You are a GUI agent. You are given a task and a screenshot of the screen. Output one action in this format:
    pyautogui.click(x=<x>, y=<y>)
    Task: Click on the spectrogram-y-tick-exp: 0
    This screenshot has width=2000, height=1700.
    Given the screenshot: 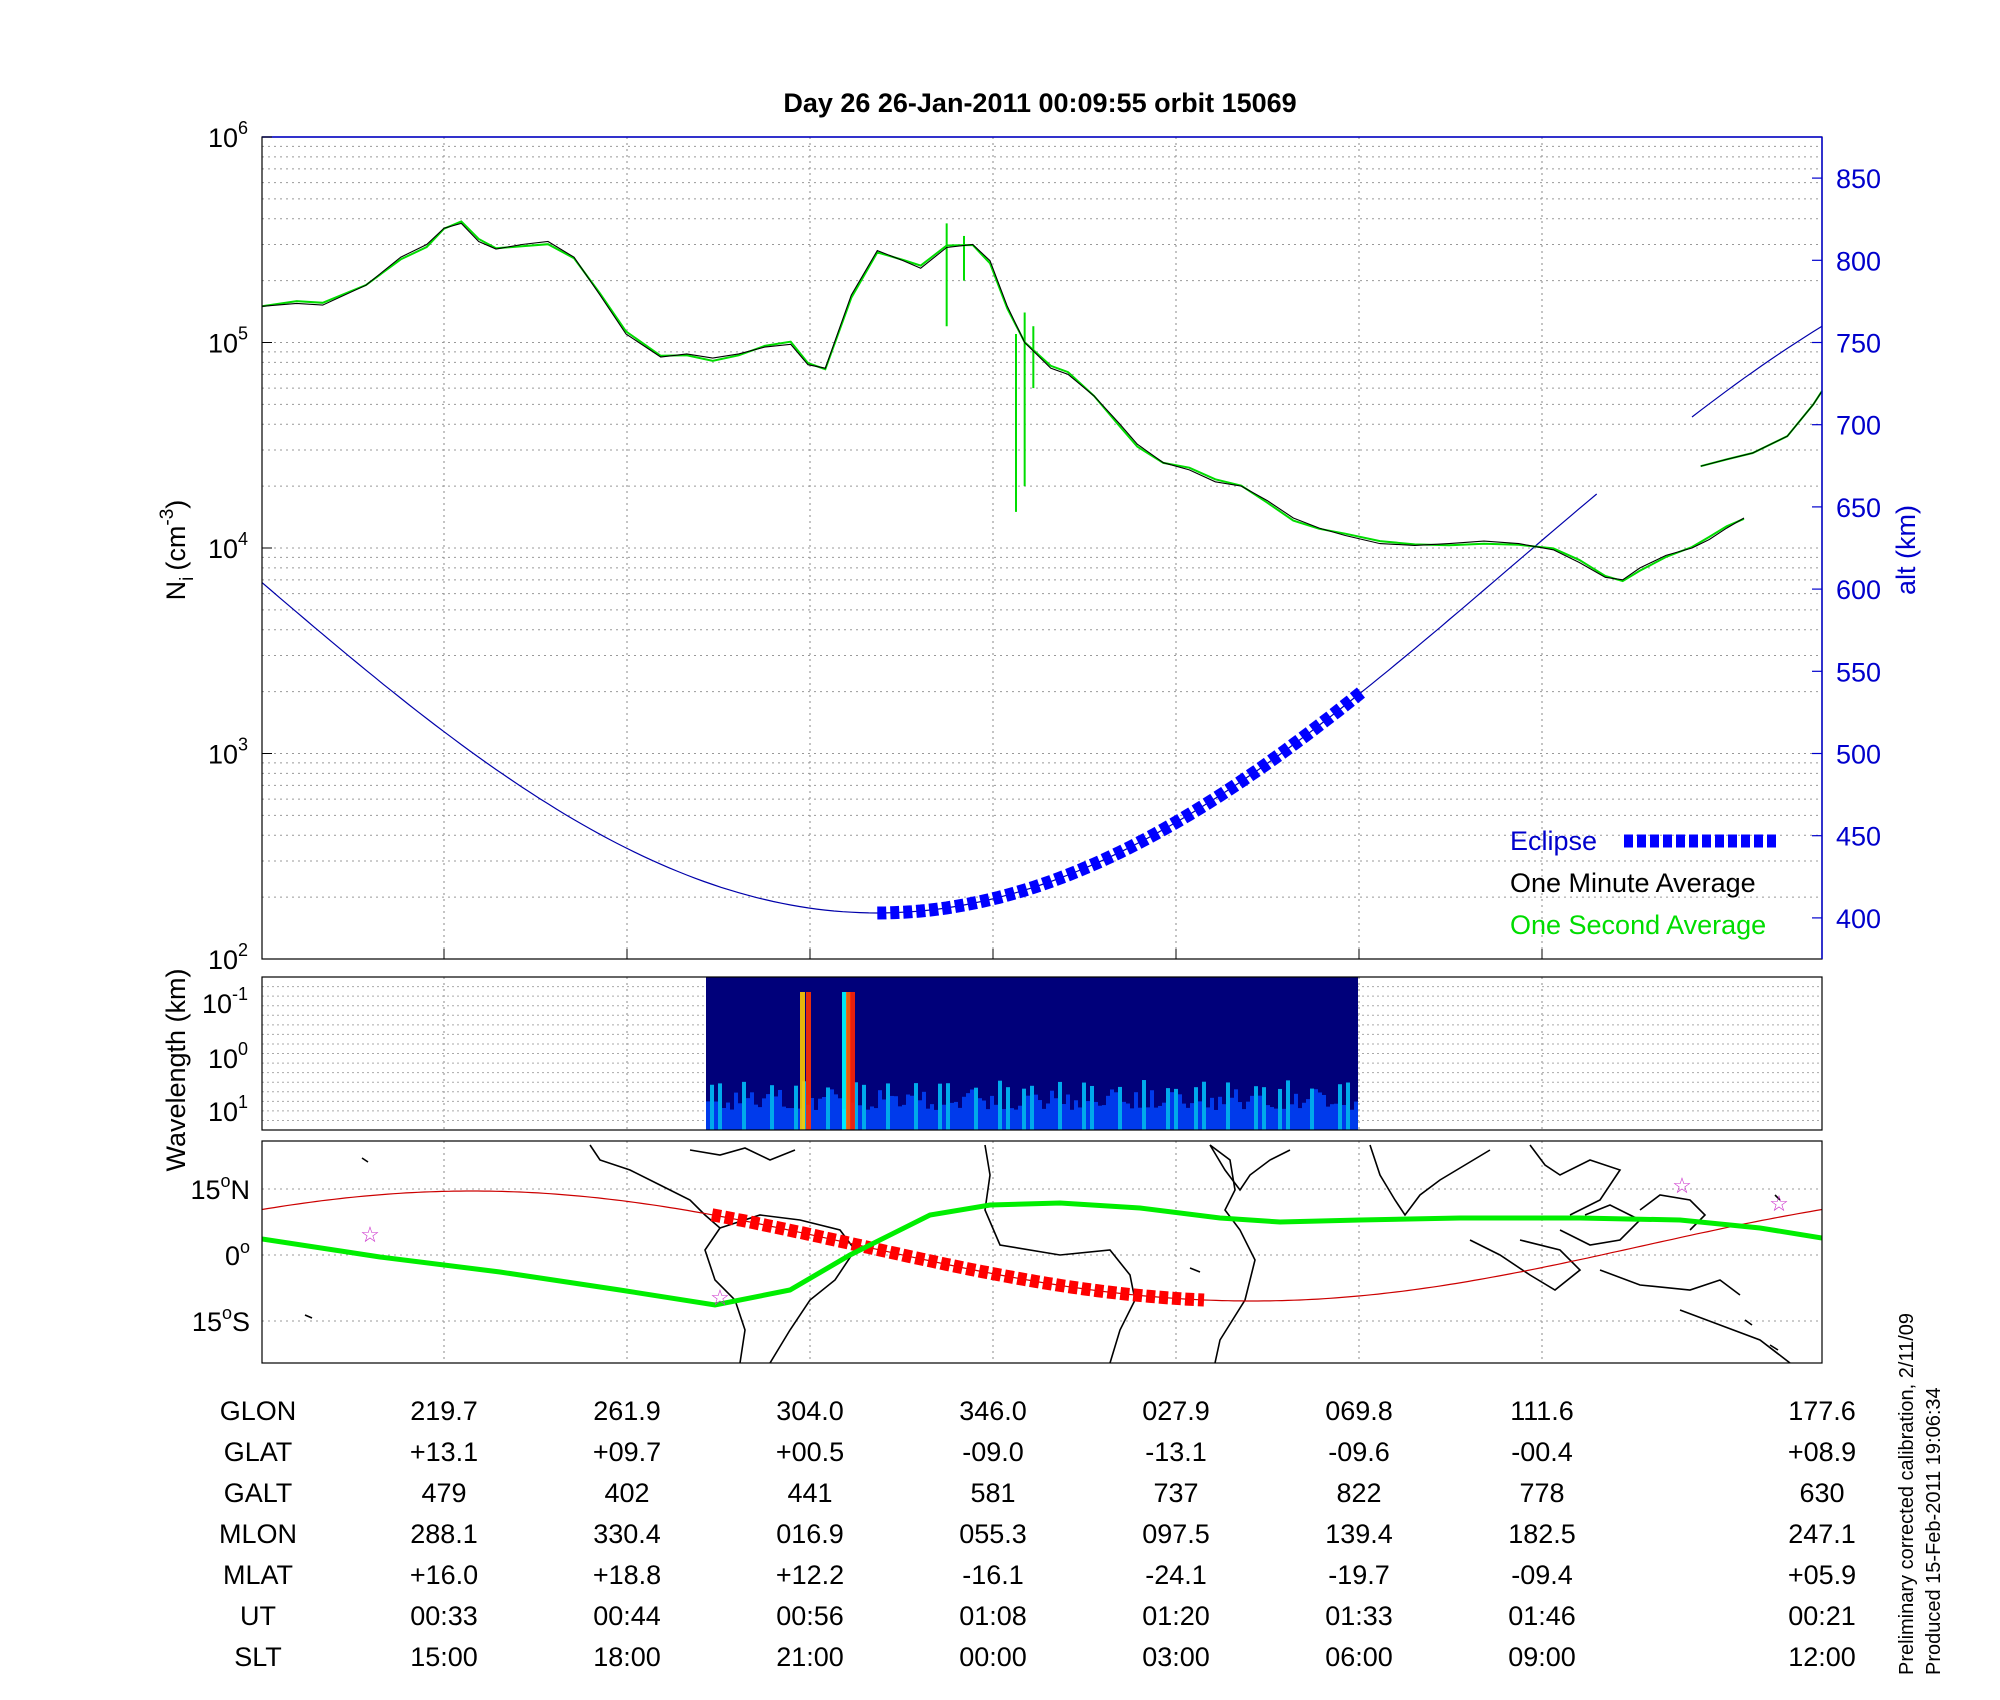 What is the action you would take?
    pyautogui.click(x=243, y=1049)
    